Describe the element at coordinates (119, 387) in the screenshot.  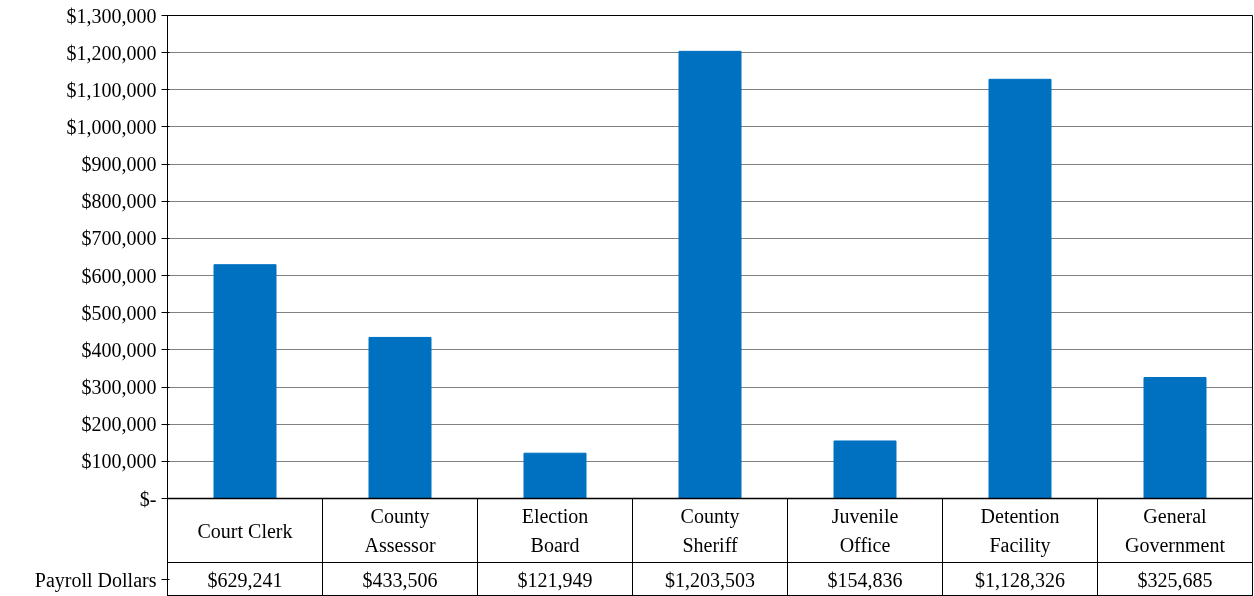
I see `y-tick-label: $300,000` at that location.